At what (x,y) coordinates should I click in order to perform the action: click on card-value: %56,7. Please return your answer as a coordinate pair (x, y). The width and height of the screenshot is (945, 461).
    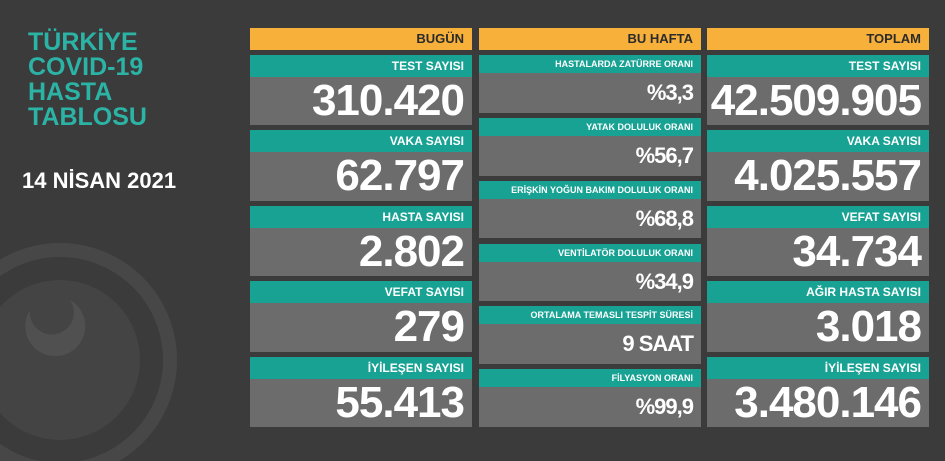
    Looking at the image, I should click on (590, 155).